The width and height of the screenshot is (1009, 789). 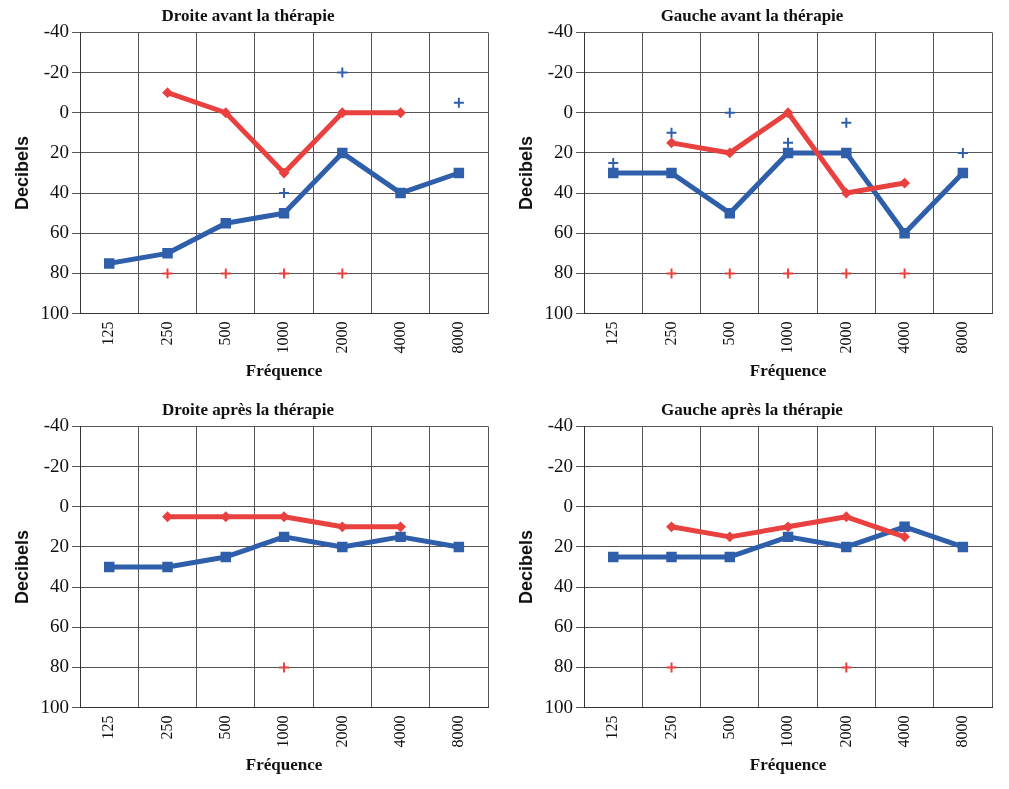 I want to click on x-tick-label: 125, so click(x=612, y=727).